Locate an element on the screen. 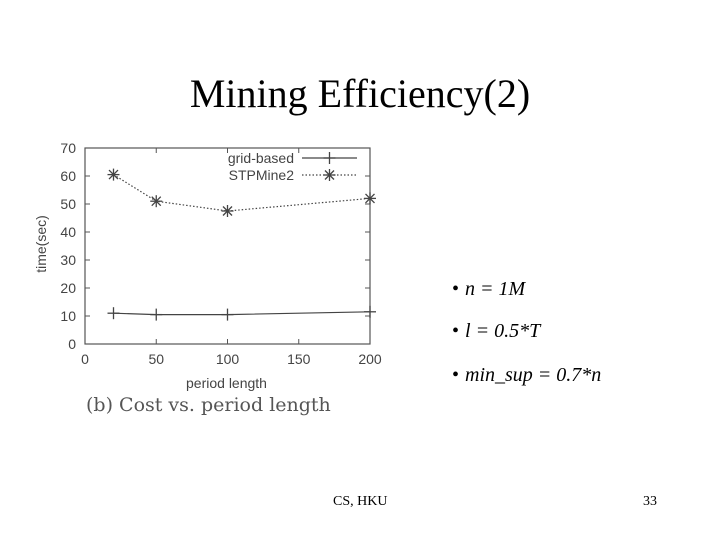 Image resolution: width=720 pixels, height=540 pixels. y-axis-label: time(sec) is located at coordinates (41, 244).